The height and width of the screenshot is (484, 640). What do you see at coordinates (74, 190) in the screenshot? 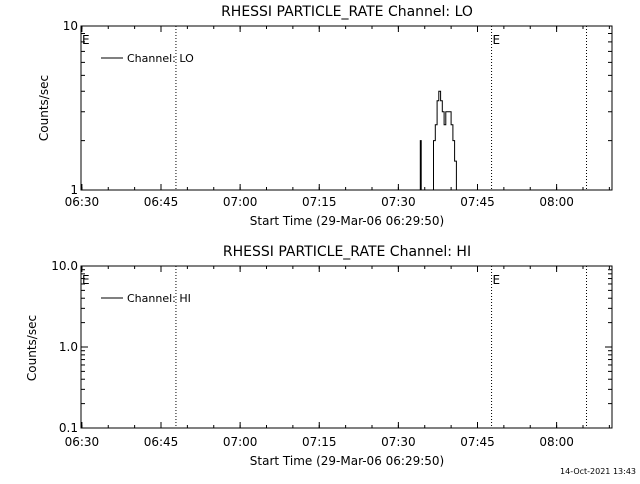
I see `y-tick-label: 1` at bounding box center [74, 190].